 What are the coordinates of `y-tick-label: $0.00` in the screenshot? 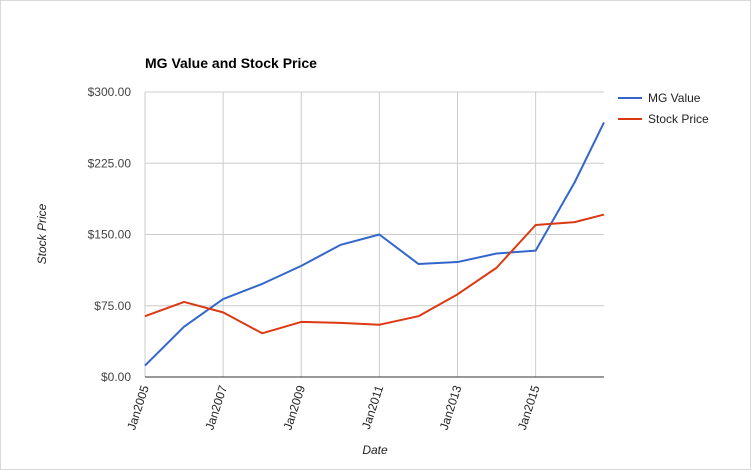 It's located at (116, 377).